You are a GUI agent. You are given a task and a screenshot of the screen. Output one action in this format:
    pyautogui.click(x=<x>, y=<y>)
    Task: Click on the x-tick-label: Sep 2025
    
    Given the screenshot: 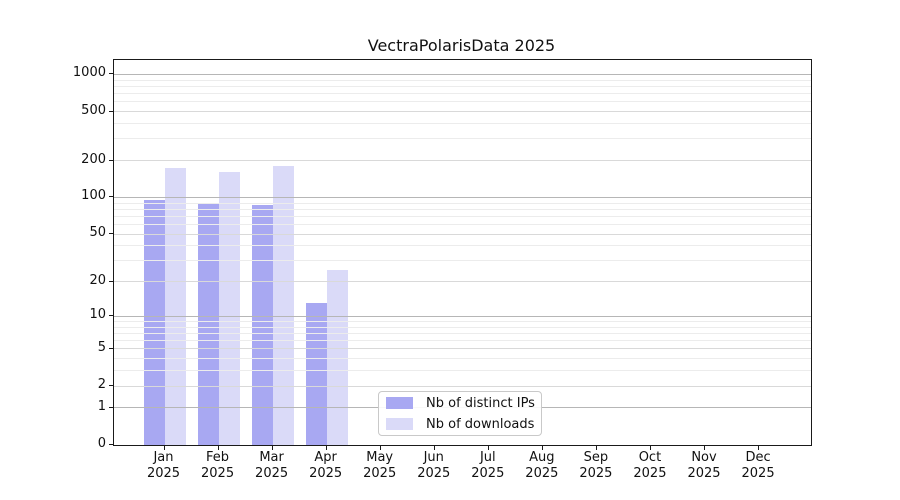 What is the action you would take?
    pyautogui.click(x=596, y=466)
    